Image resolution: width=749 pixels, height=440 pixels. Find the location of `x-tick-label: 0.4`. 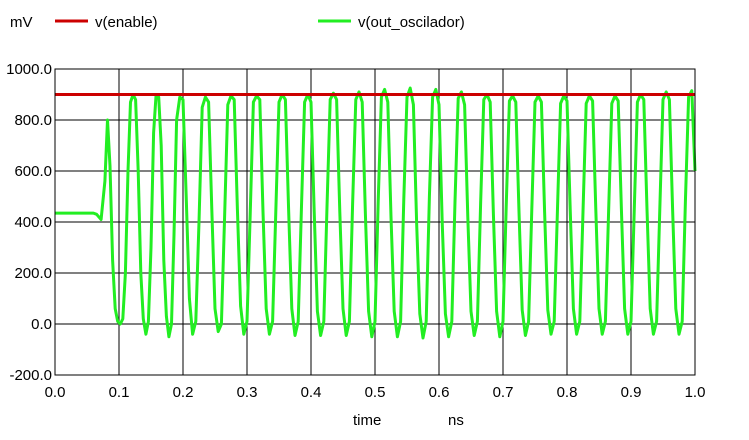

x-tick-label: 0.4 is located at coordinates (311, 392).